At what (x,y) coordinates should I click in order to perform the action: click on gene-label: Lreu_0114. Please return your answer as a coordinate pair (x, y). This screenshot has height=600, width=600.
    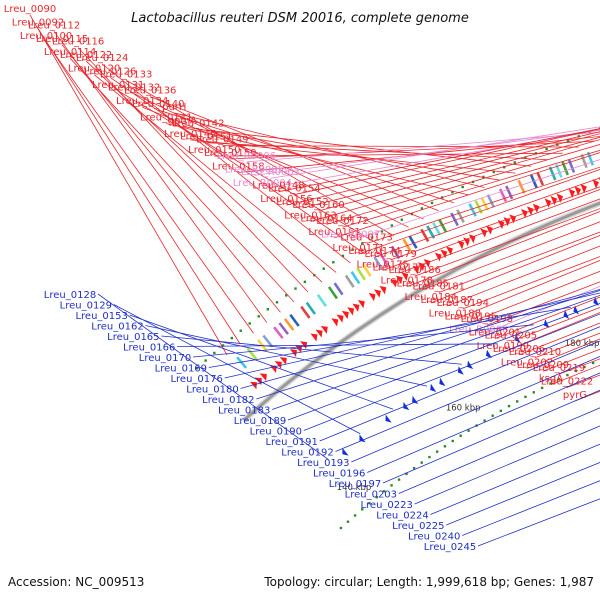
    Looking at the image, I should click on (70, 52).